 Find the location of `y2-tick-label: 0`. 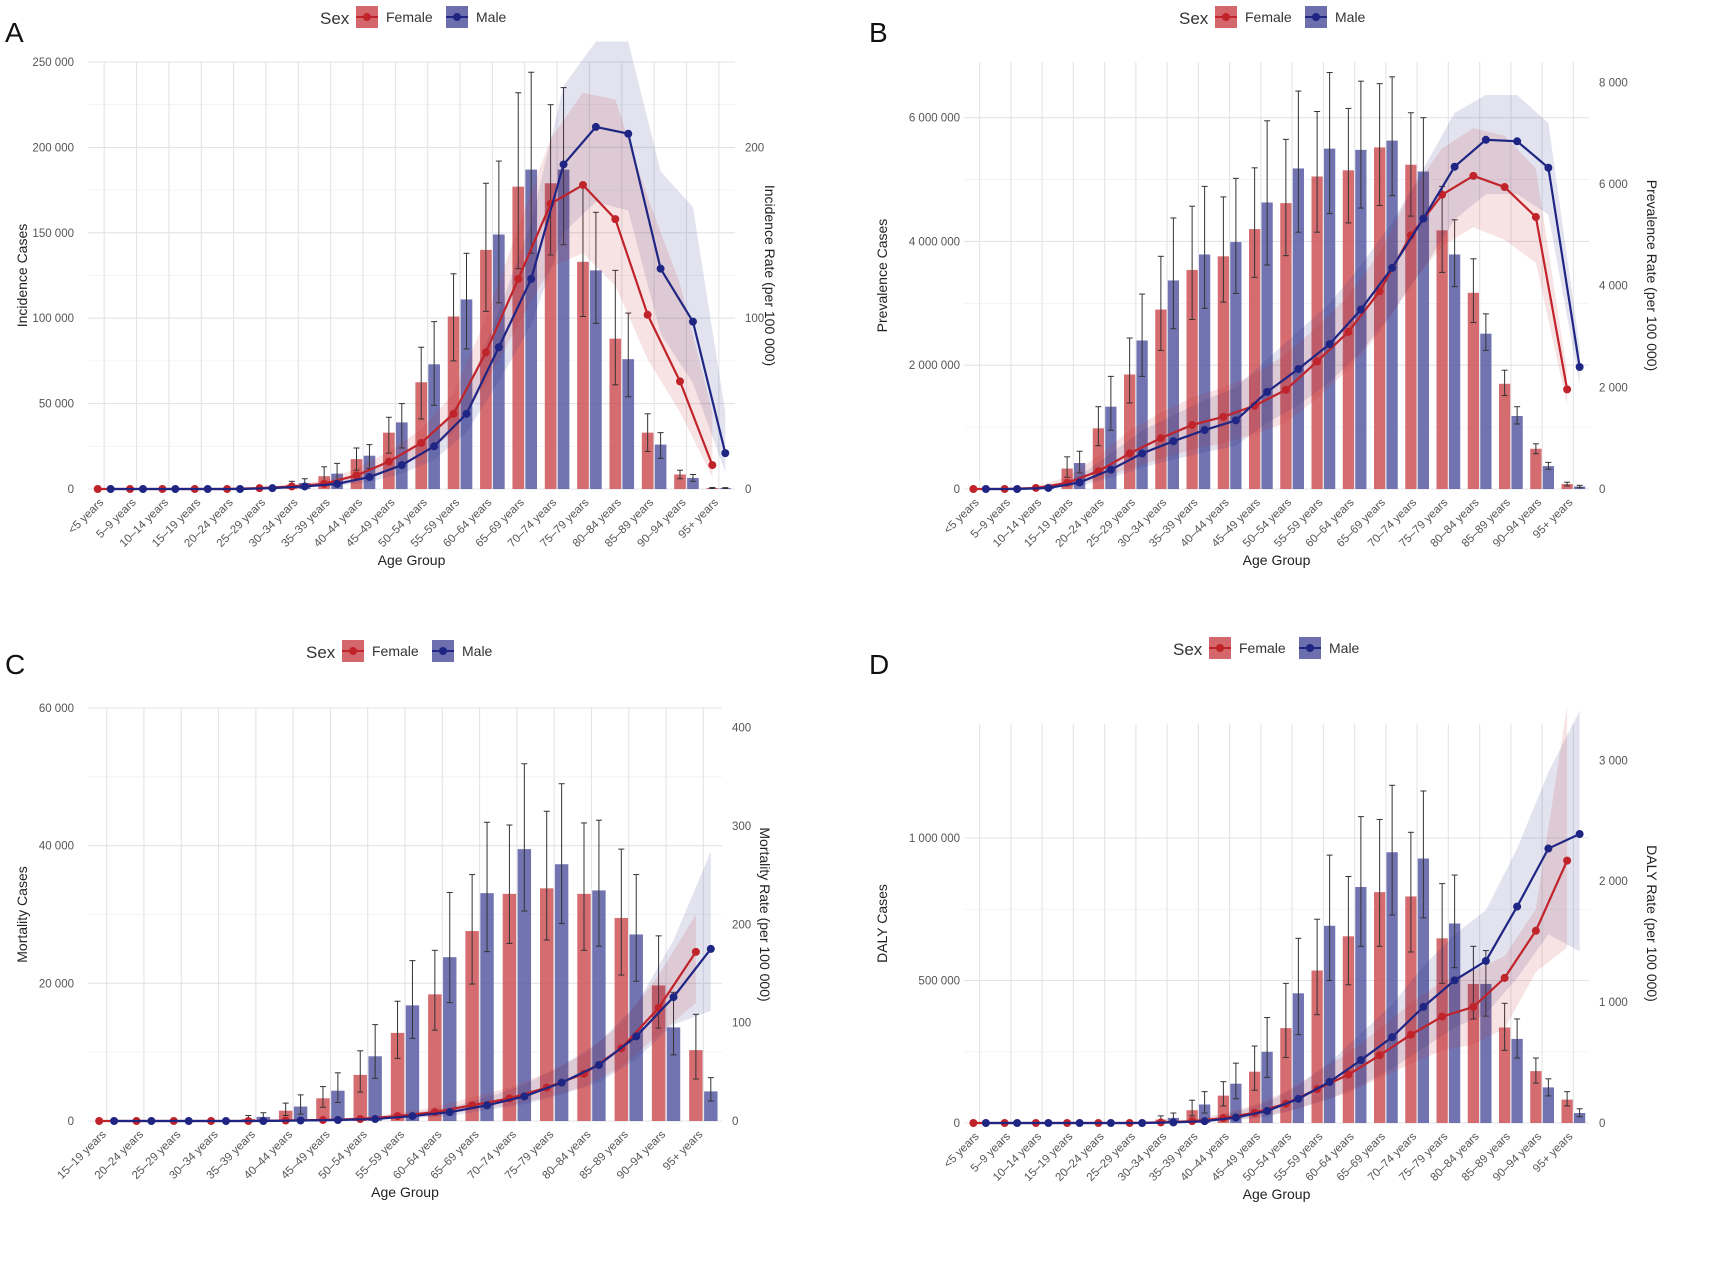

y2-tick-label: 0 is located at coordinates (748, 490).